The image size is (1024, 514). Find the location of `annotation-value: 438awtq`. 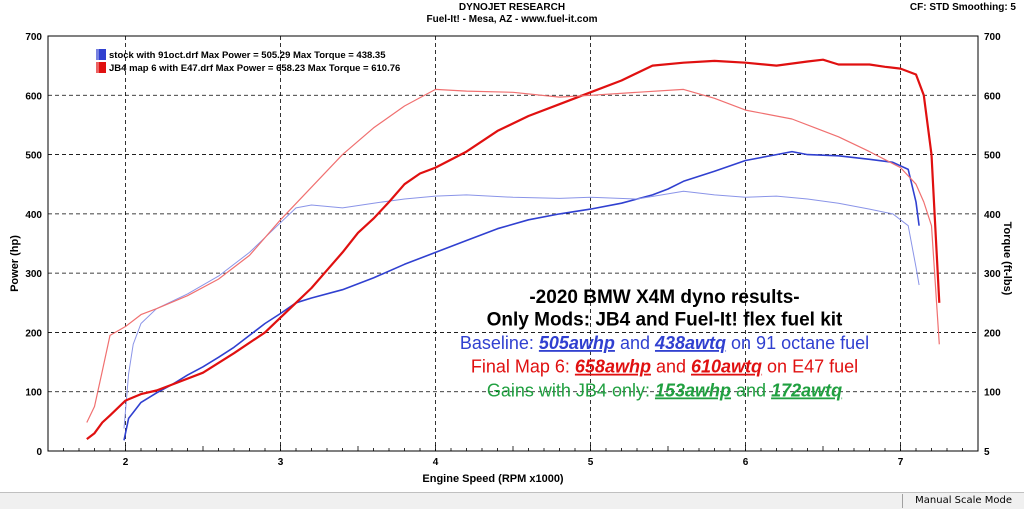

annotation-value: 438awtq is located at coordinates (690, 343).